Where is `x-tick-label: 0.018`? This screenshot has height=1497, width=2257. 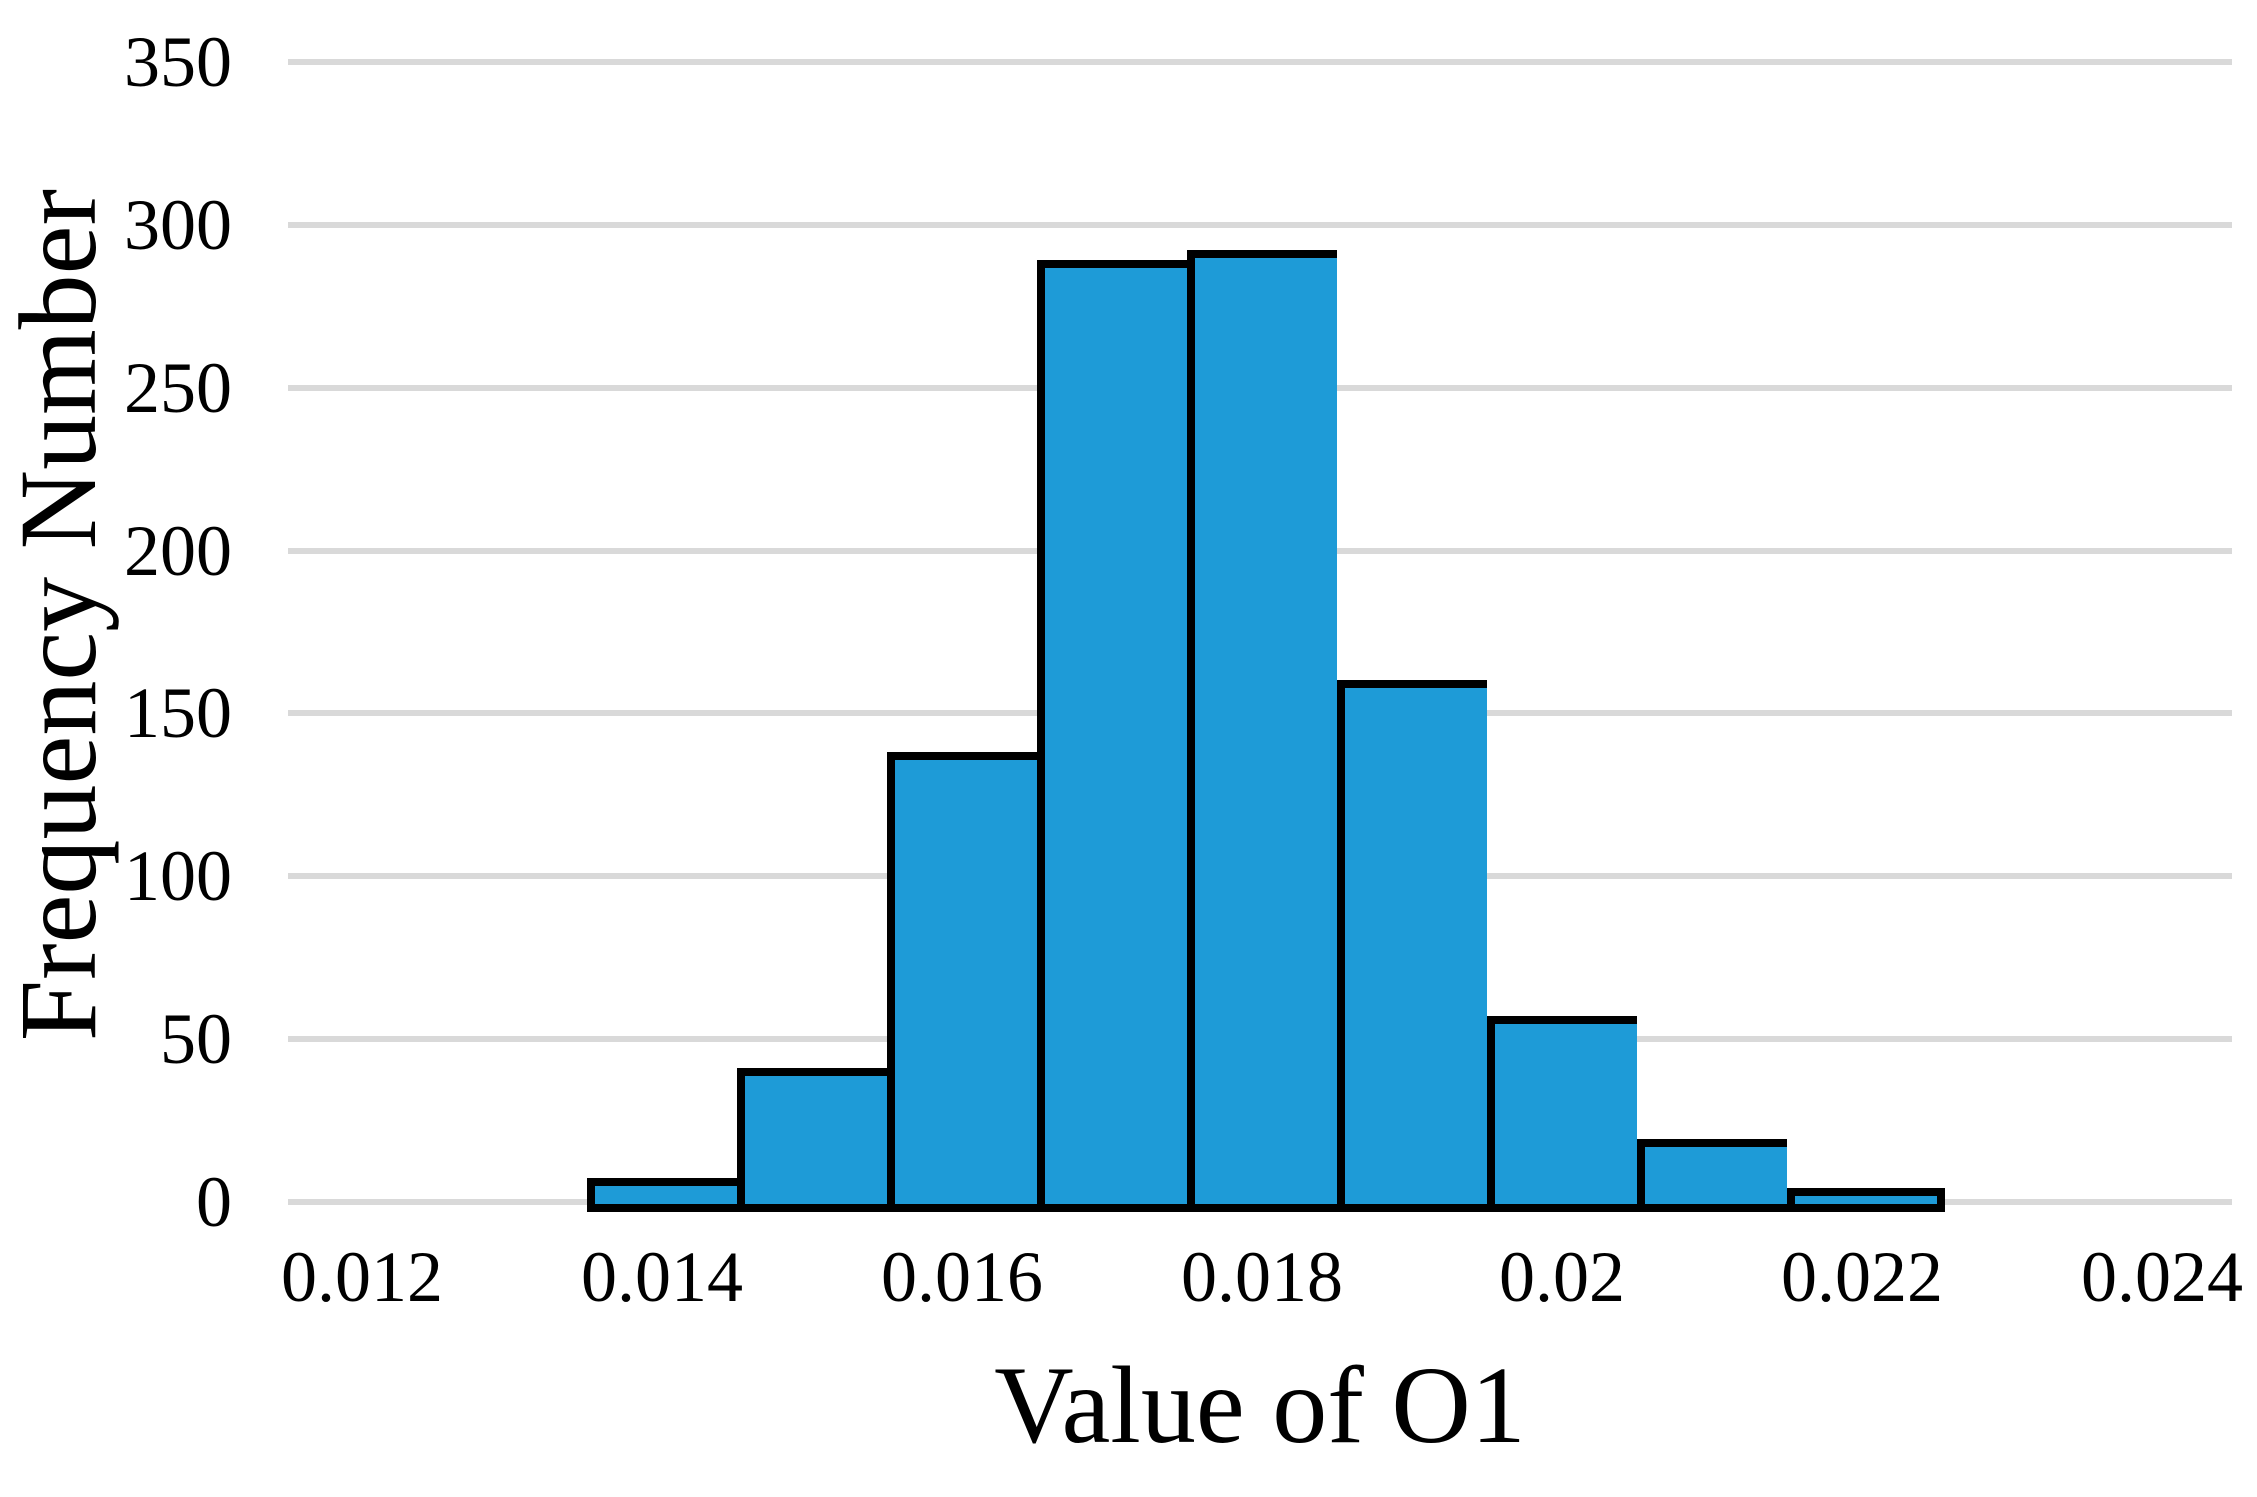 x-tick-label: 0.018 is located at coordinates (1262, 1277).